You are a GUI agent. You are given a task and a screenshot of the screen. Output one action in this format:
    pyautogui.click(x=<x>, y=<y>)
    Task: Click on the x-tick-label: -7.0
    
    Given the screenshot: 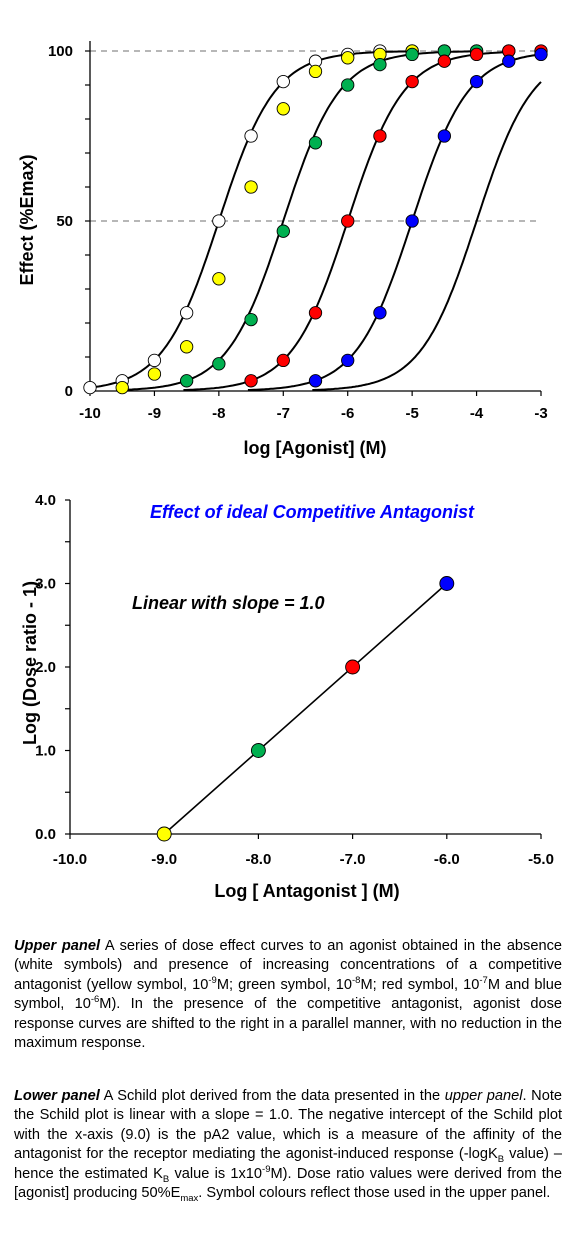 What is the action you would take?
    pyautogui.click(x=353, y=859)
    